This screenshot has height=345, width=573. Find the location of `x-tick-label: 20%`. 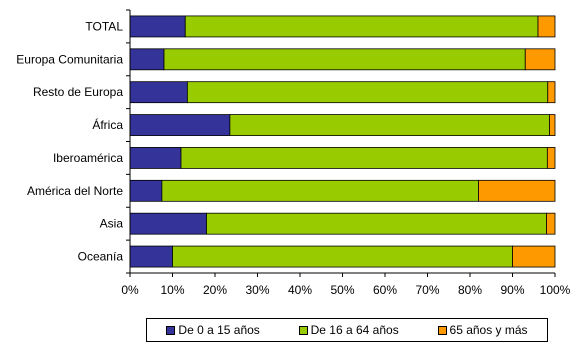

x-tick-label: 20% is located at coordinates (215, 290).